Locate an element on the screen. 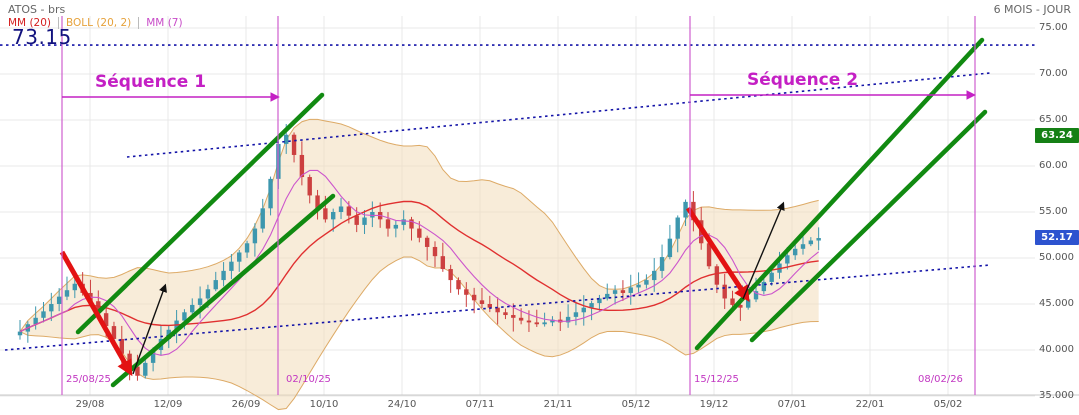 This screenshot has width=1079, height=415. legend-mm7: MM (7) is located at coordinates (163, 23).